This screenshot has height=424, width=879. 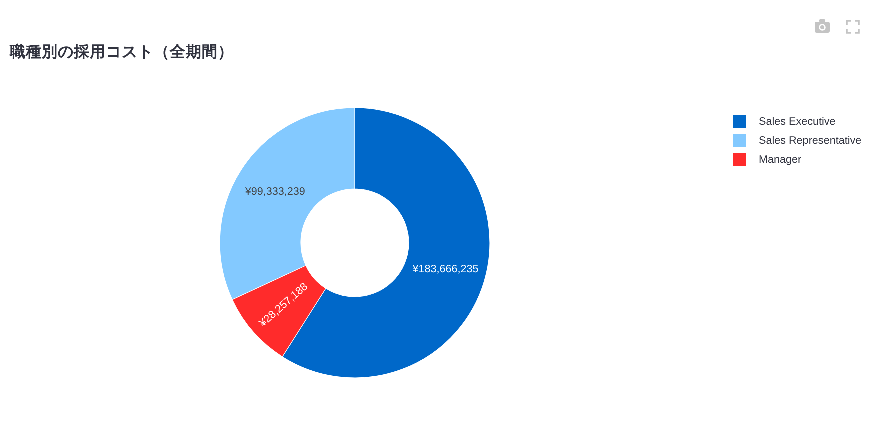 I want to click on legend-label: Sales Representative, so click(x=810, y=141).